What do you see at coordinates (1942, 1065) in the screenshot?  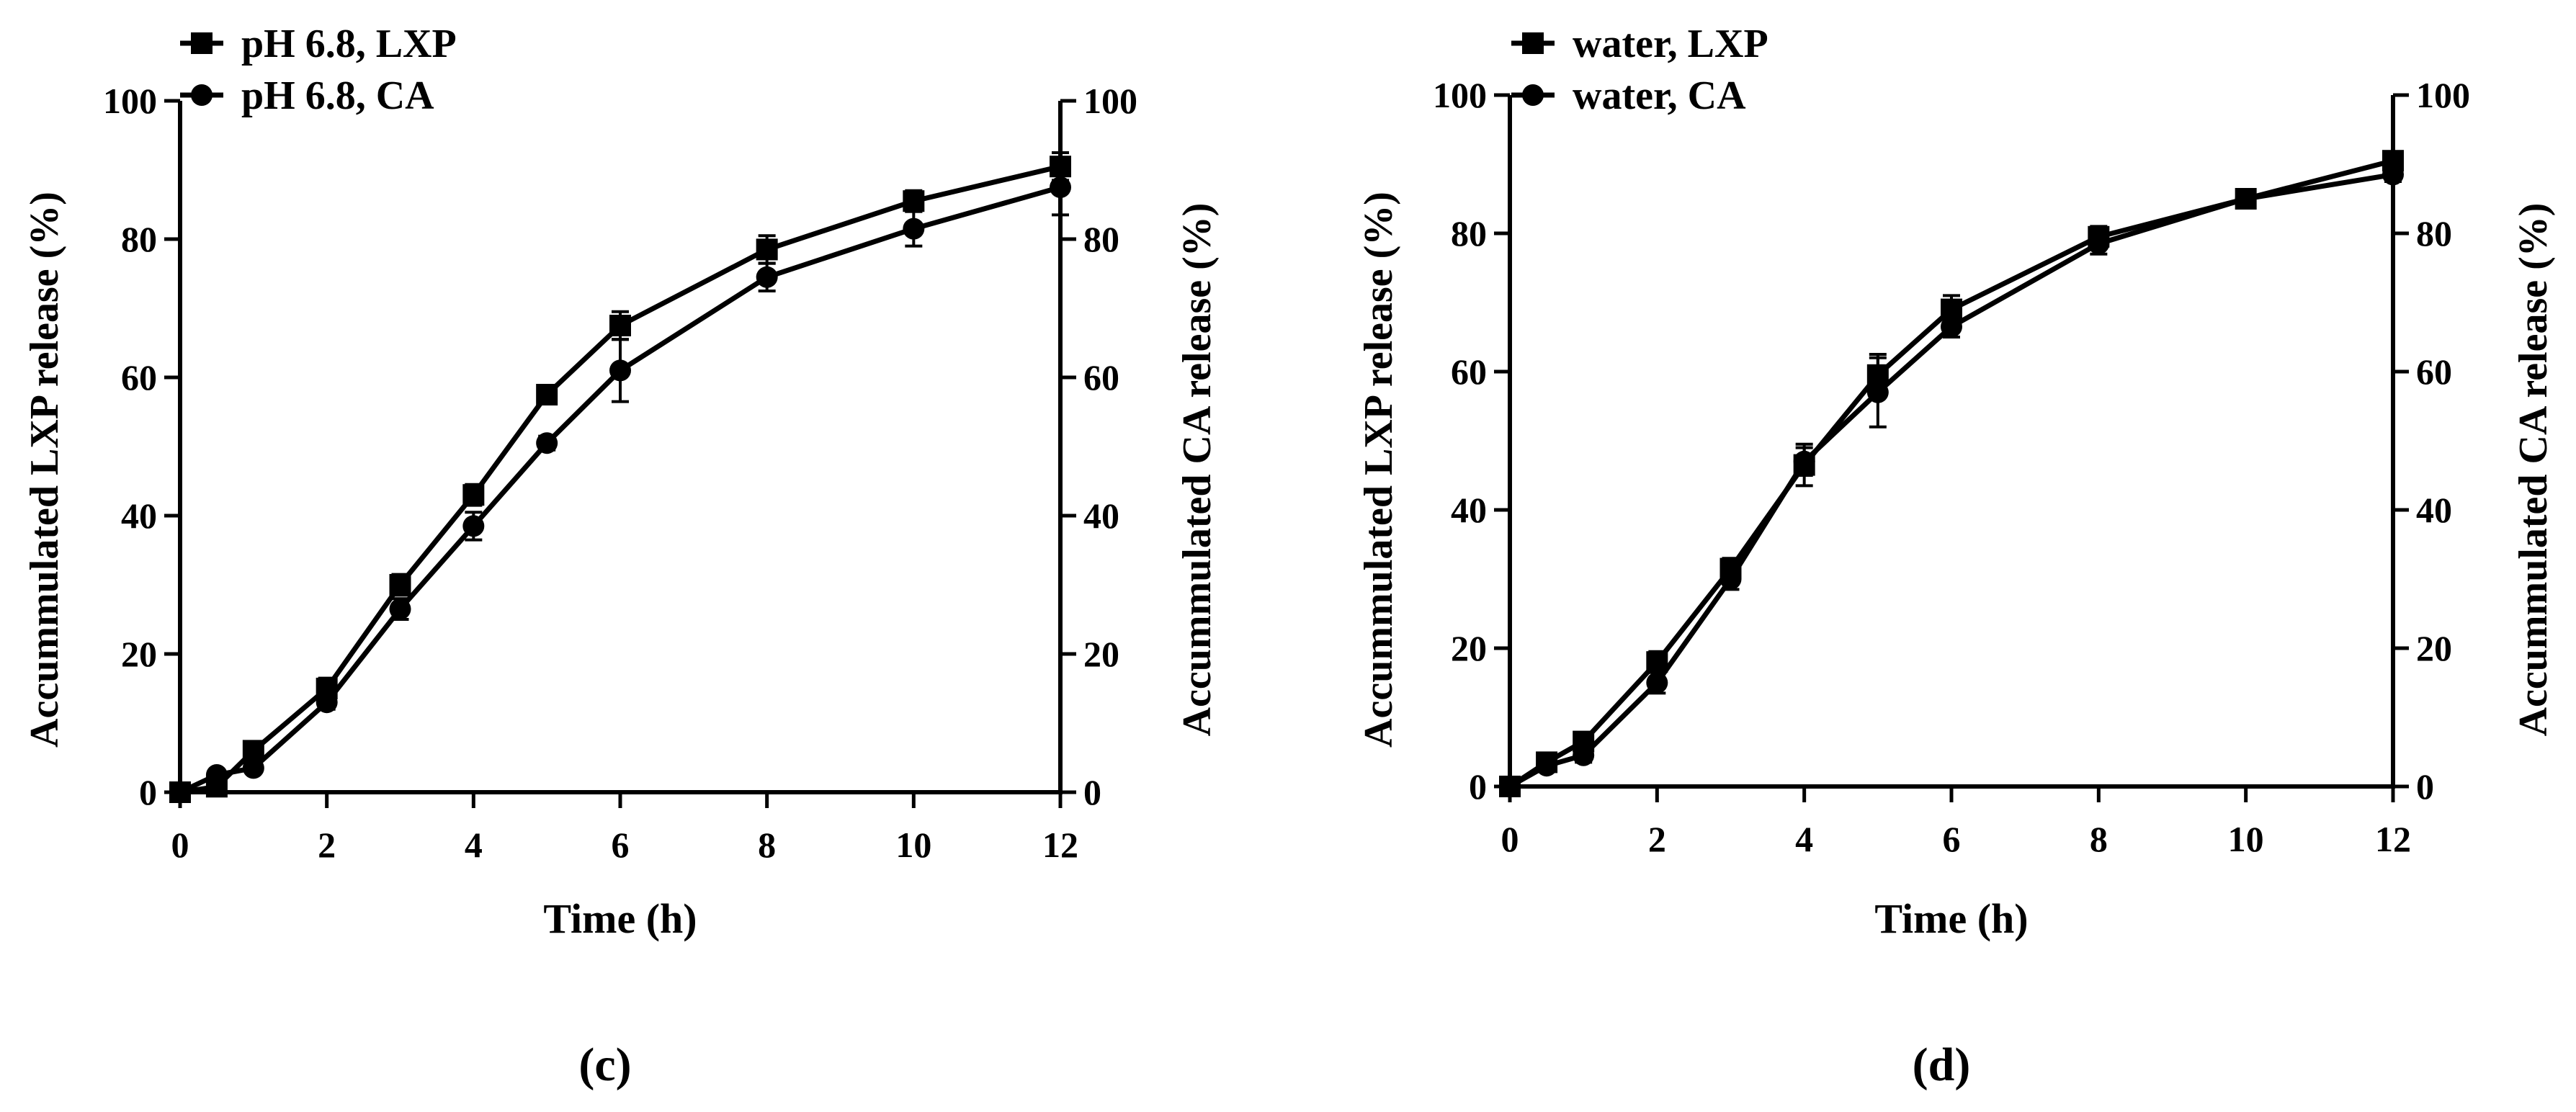 I see `panel-label: (d)` at bounding box center [1942, 1065].